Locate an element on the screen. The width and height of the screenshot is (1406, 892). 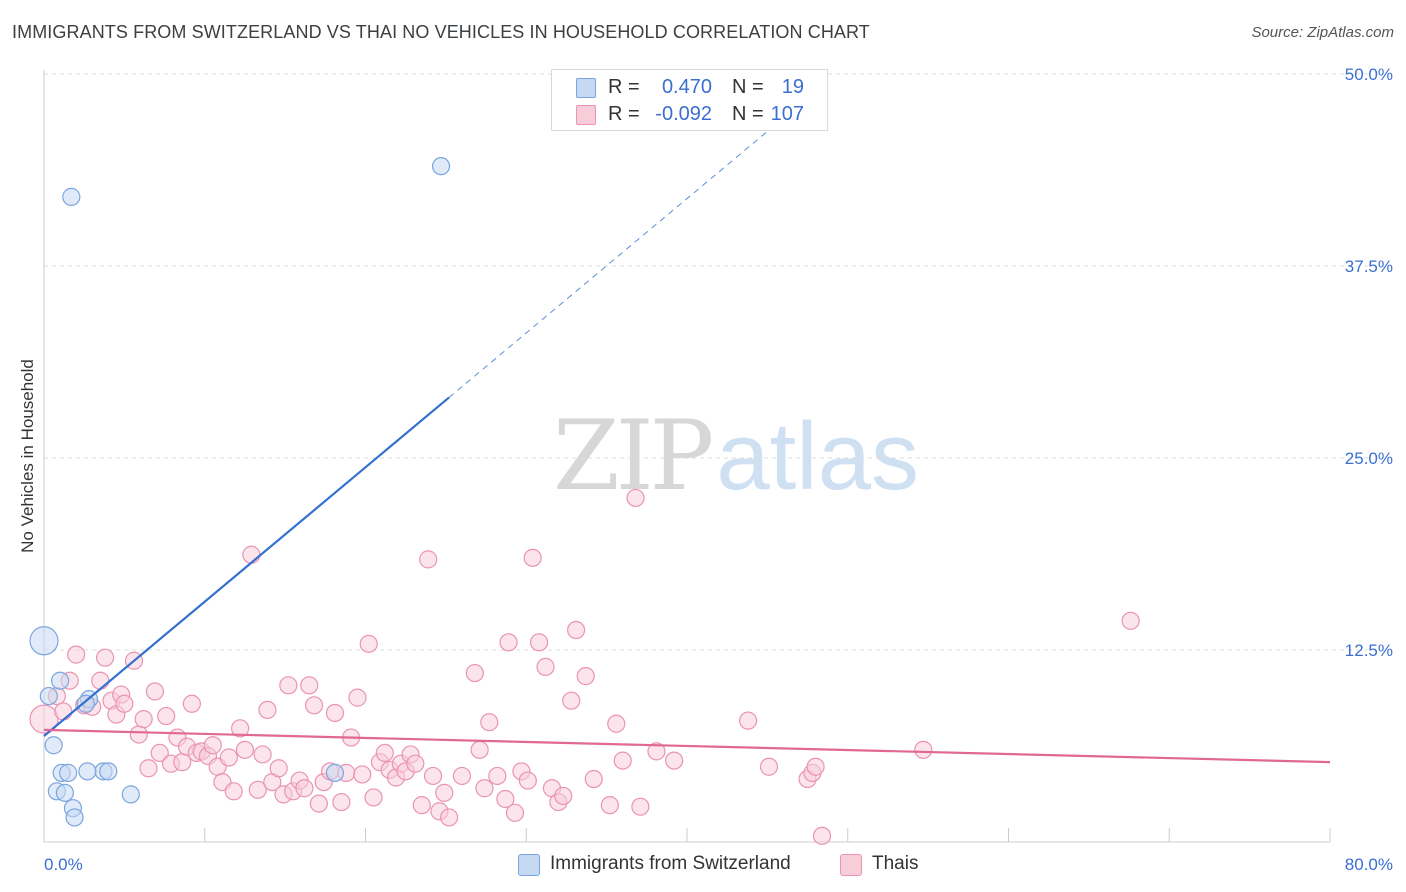
legend-r-value: -0.092 is located at coordinates (683, 114).